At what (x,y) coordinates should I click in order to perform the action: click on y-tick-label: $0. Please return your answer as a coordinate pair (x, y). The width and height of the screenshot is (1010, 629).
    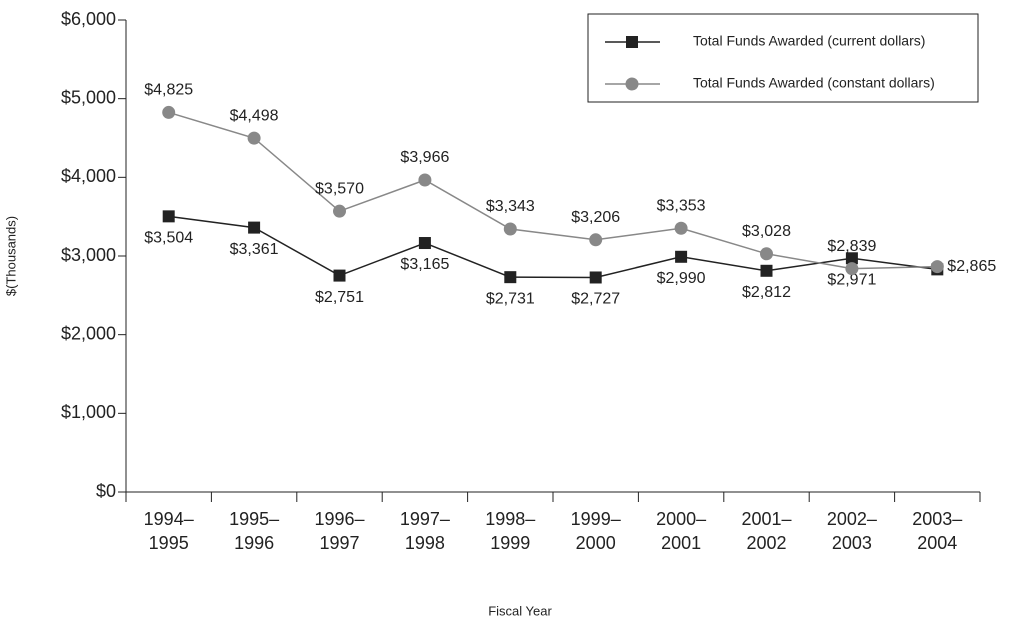
    Looking at the image, I should click on (106, 491).